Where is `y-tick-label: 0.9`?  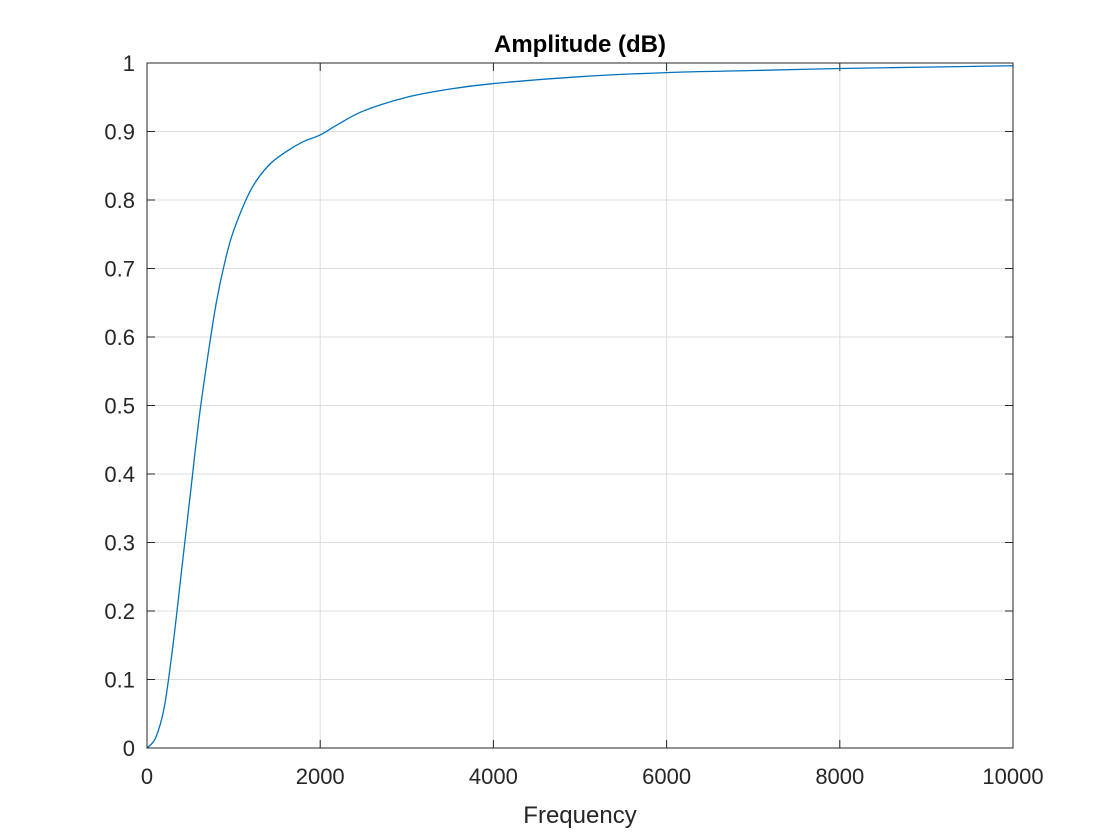 y-tick-label: 0.9 is located at coordinates (119, 132).